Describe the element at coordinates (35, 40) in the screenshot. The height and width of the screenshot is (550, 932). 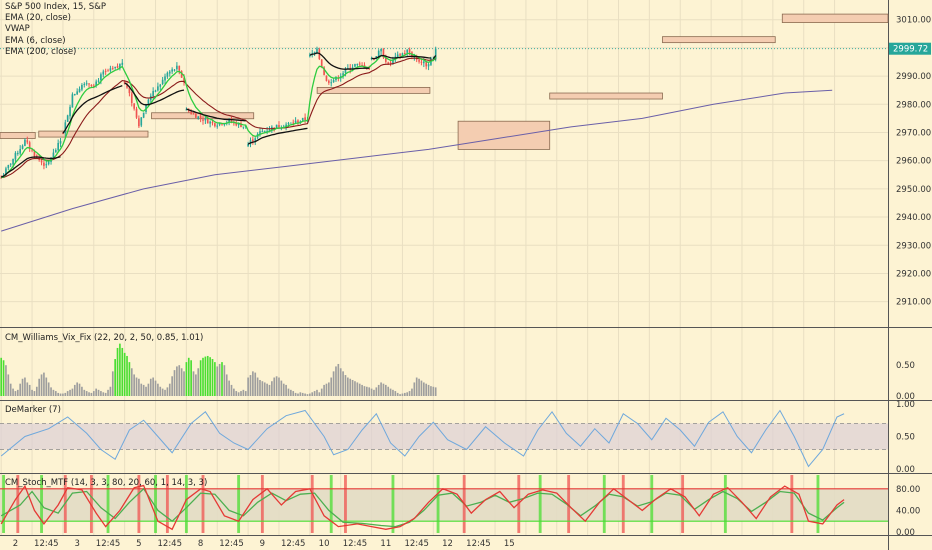
I see `legend-ema6: EMA (6, close)` at that location.